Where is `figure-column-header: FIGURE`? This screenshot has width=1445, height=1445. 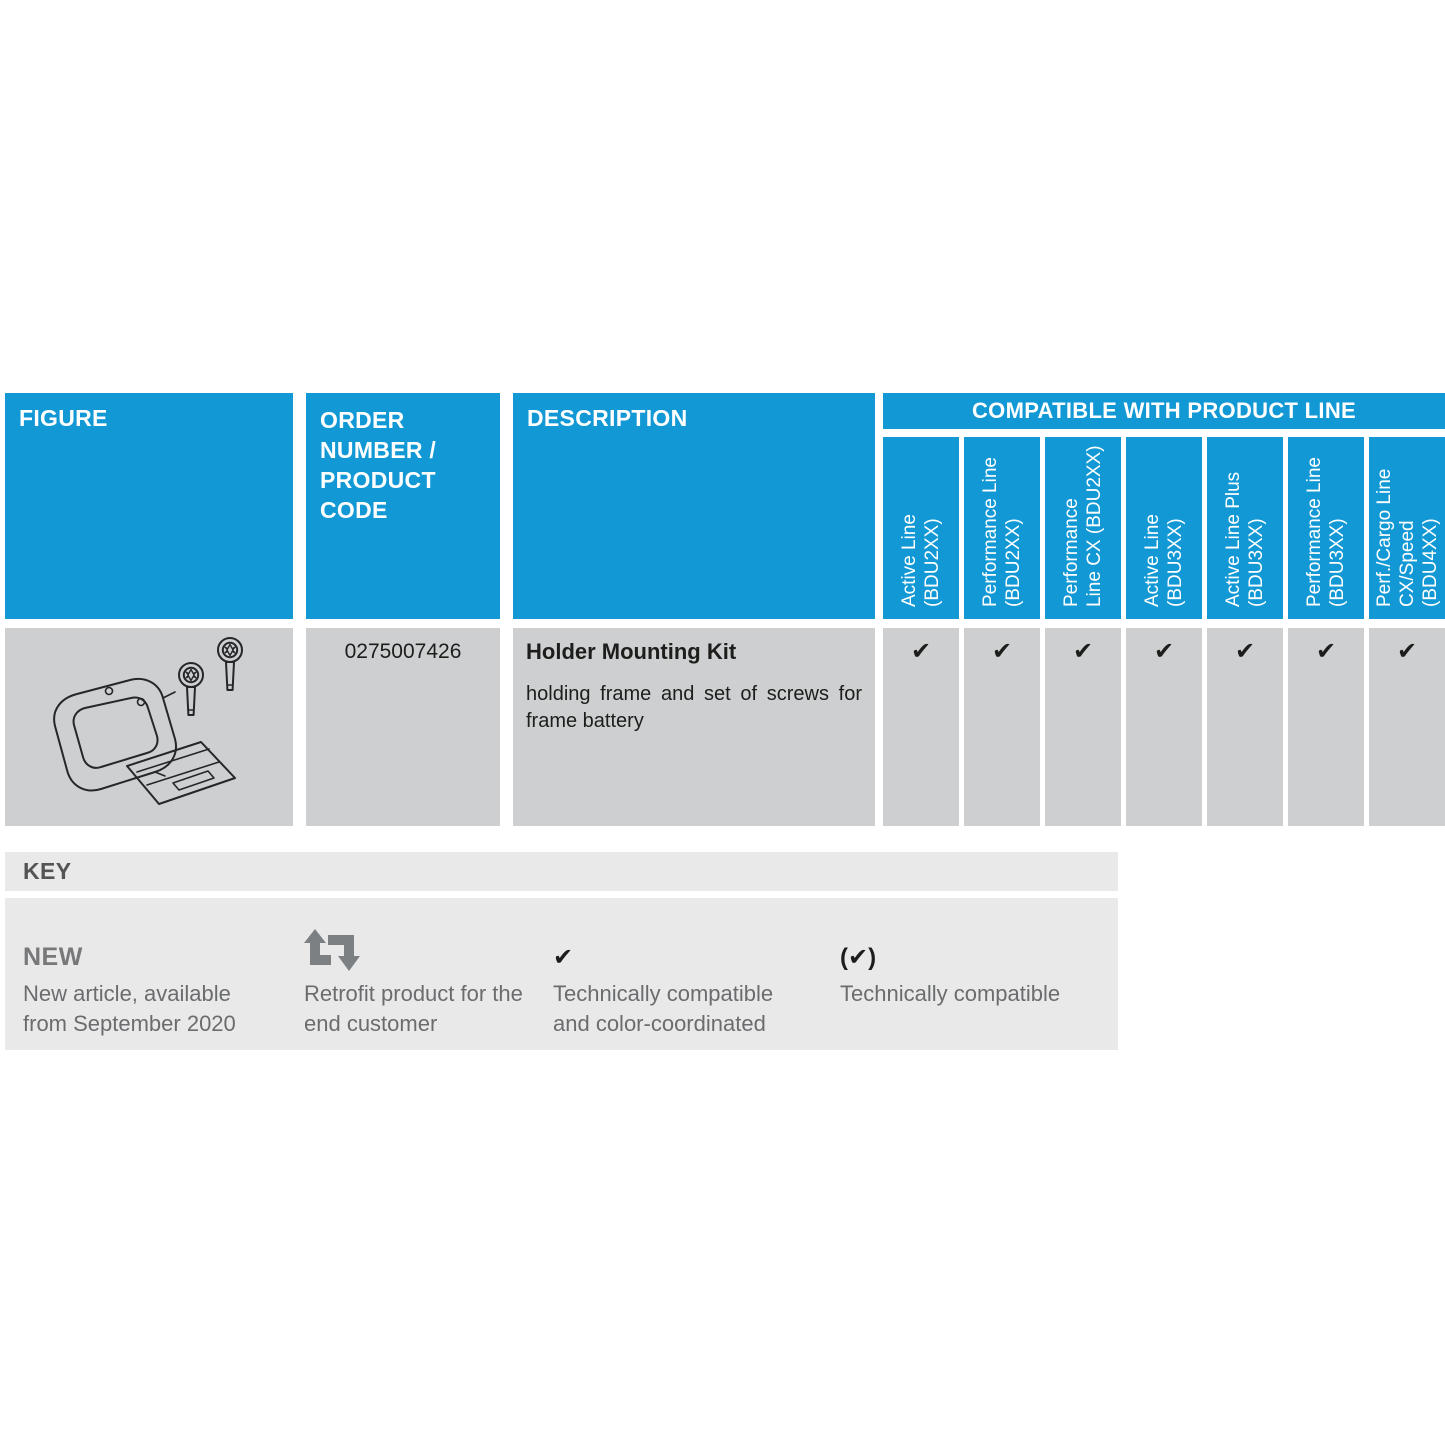
figure-column-header: FIGURE is located at coordinates (149, 506).